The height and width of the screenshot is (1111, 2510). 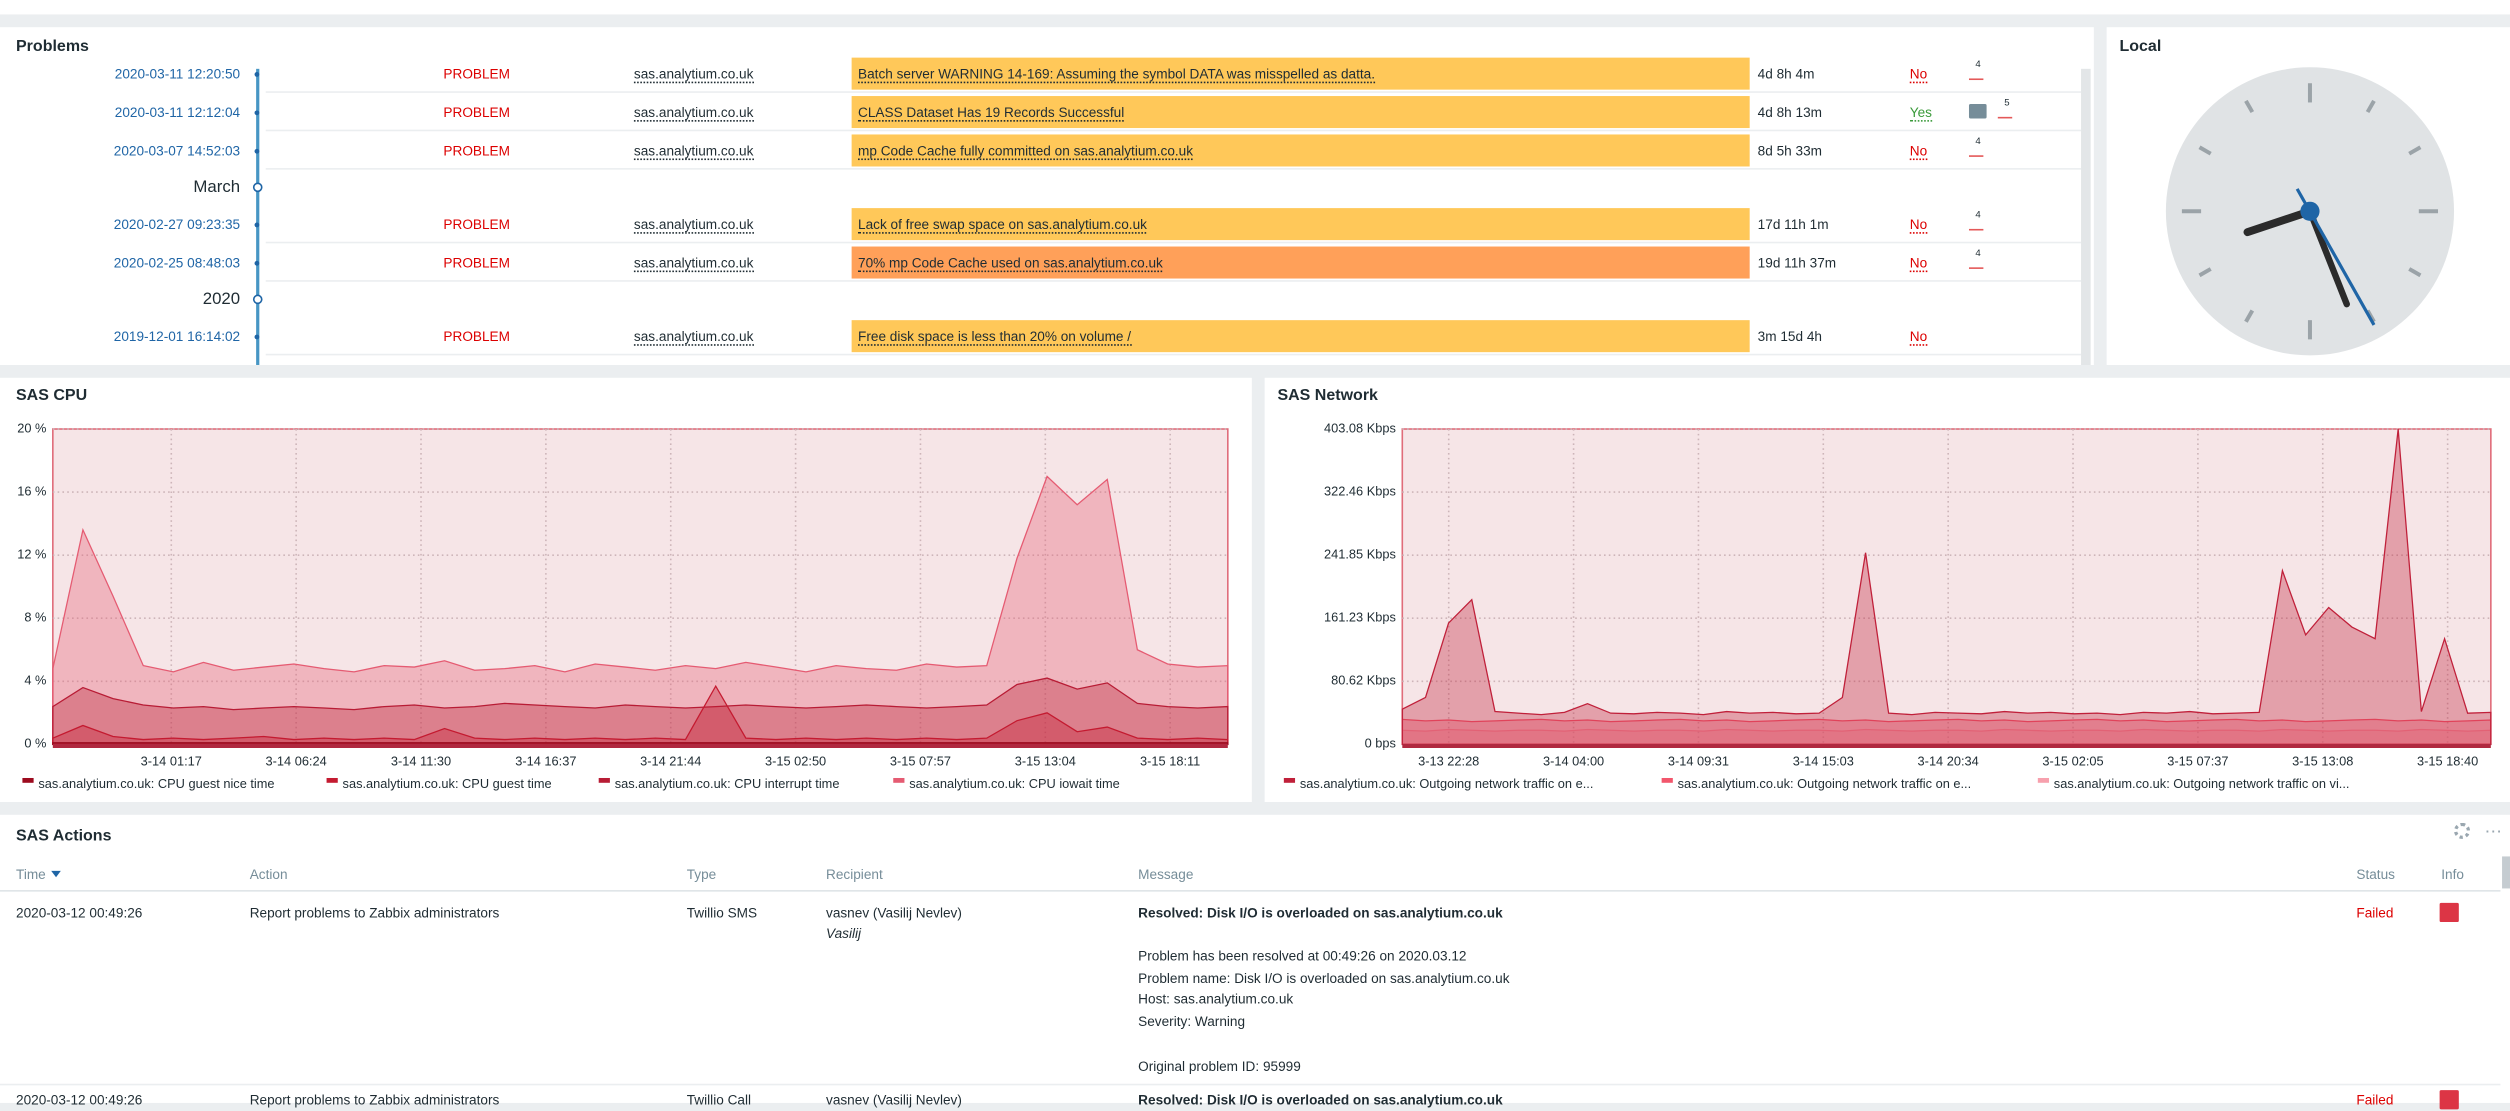 I want to click on x-tick-label: 3-15 02:05, so click(x=2072, y=760).